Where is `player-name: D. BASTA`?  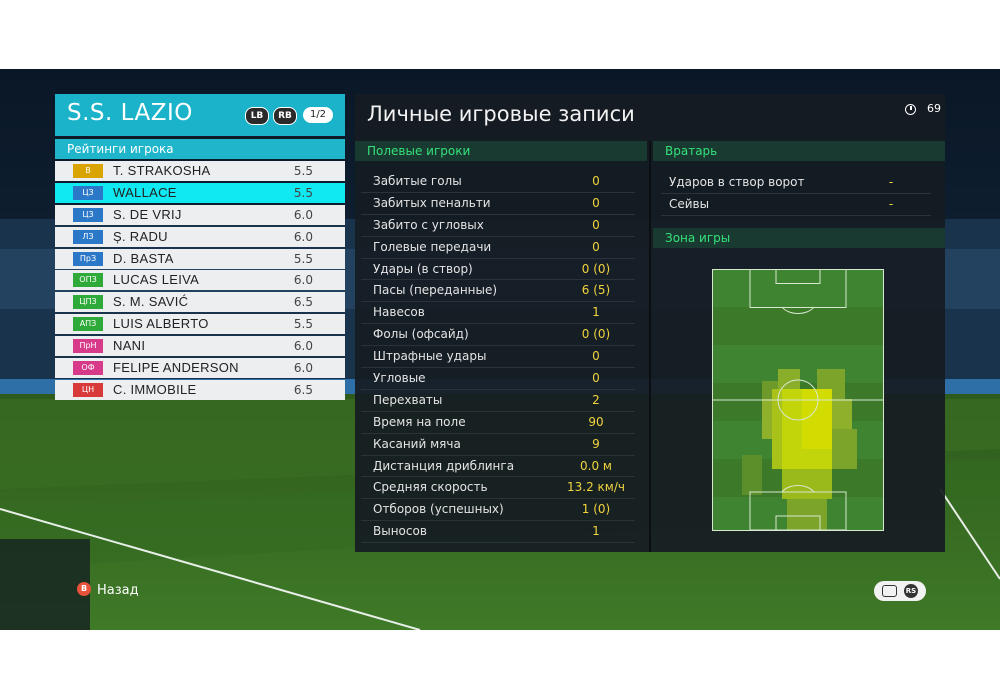
player-name: D. BASTA is located at coordinates (143, 258).